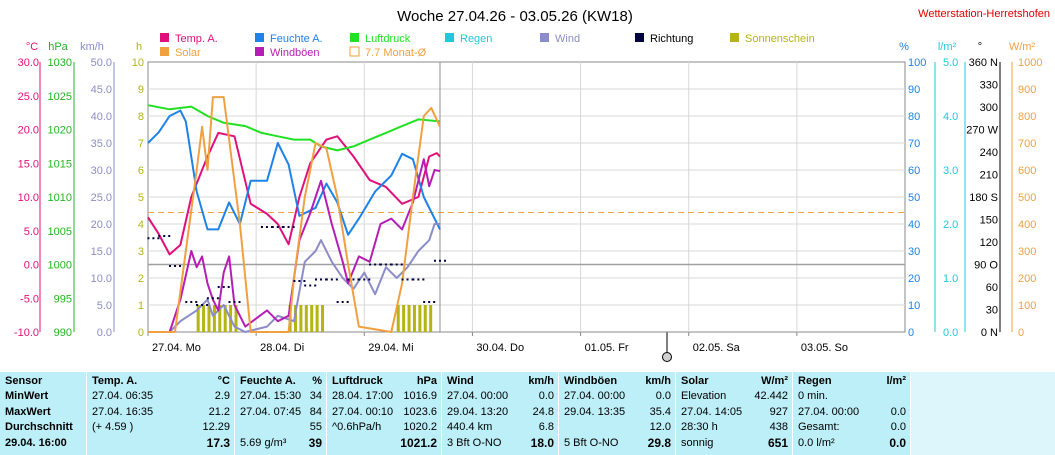 This screenshot has height=455, width=1055. Describe the element at coordinates (101, 144) in the screenshot. I see `kmh-tick: 35.0` at that location.